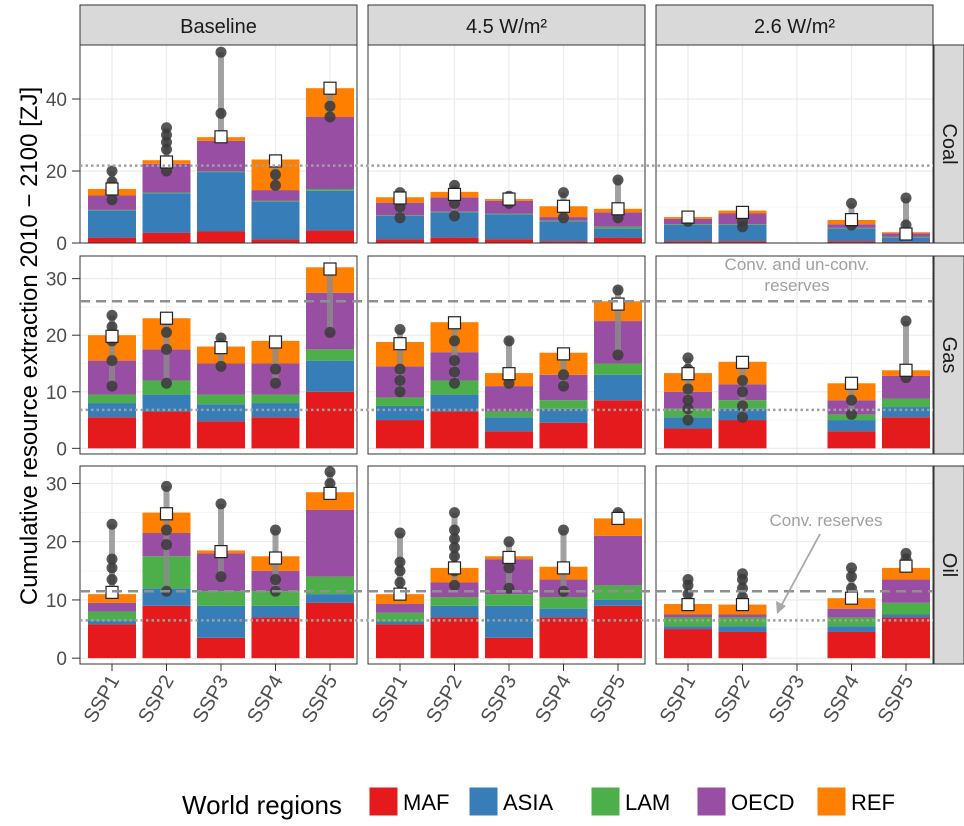  I want to click on bar-segment-ref, so click(618, 527).